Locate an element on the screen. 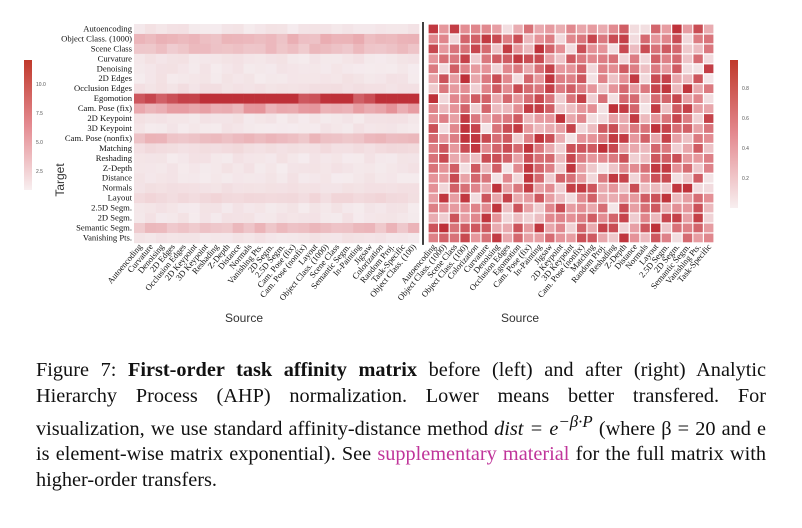 The height and width of the screenshot is (528, 802). supplementary-link: supplementary material is located at coordinates (473, 454).